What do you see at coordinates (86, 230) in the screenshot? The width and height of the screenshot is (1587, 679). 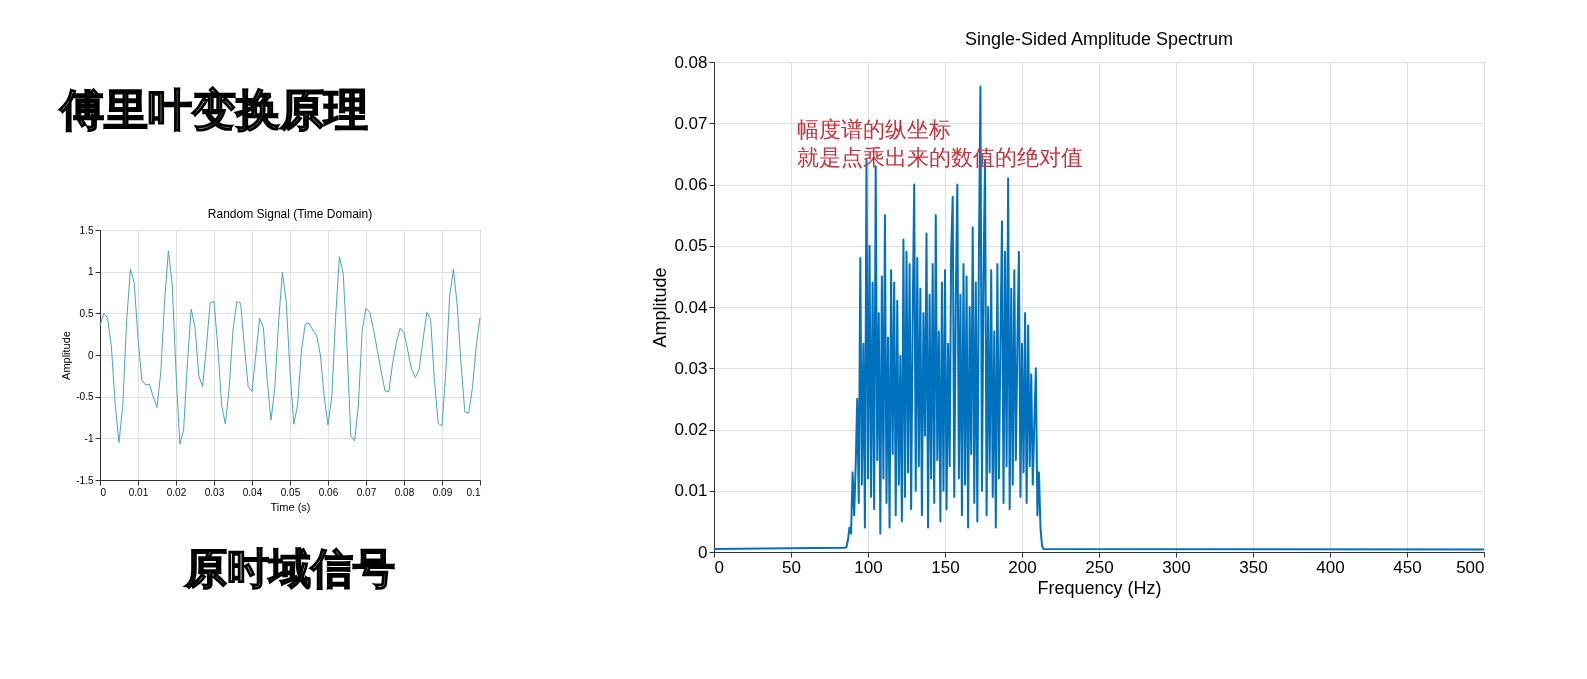 I see `y-tick-label: 1.5` at bounding box center [86, 230].